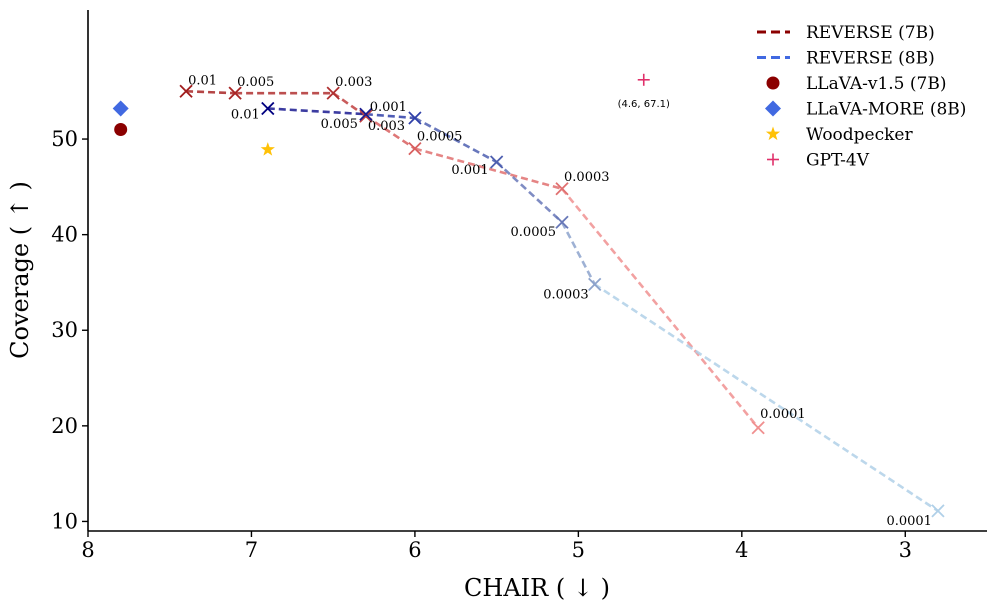  What do you see at coordinates (64, 426) in the screenshot?
I see `y-tick-label: 20` at bounding box center [64, 426].